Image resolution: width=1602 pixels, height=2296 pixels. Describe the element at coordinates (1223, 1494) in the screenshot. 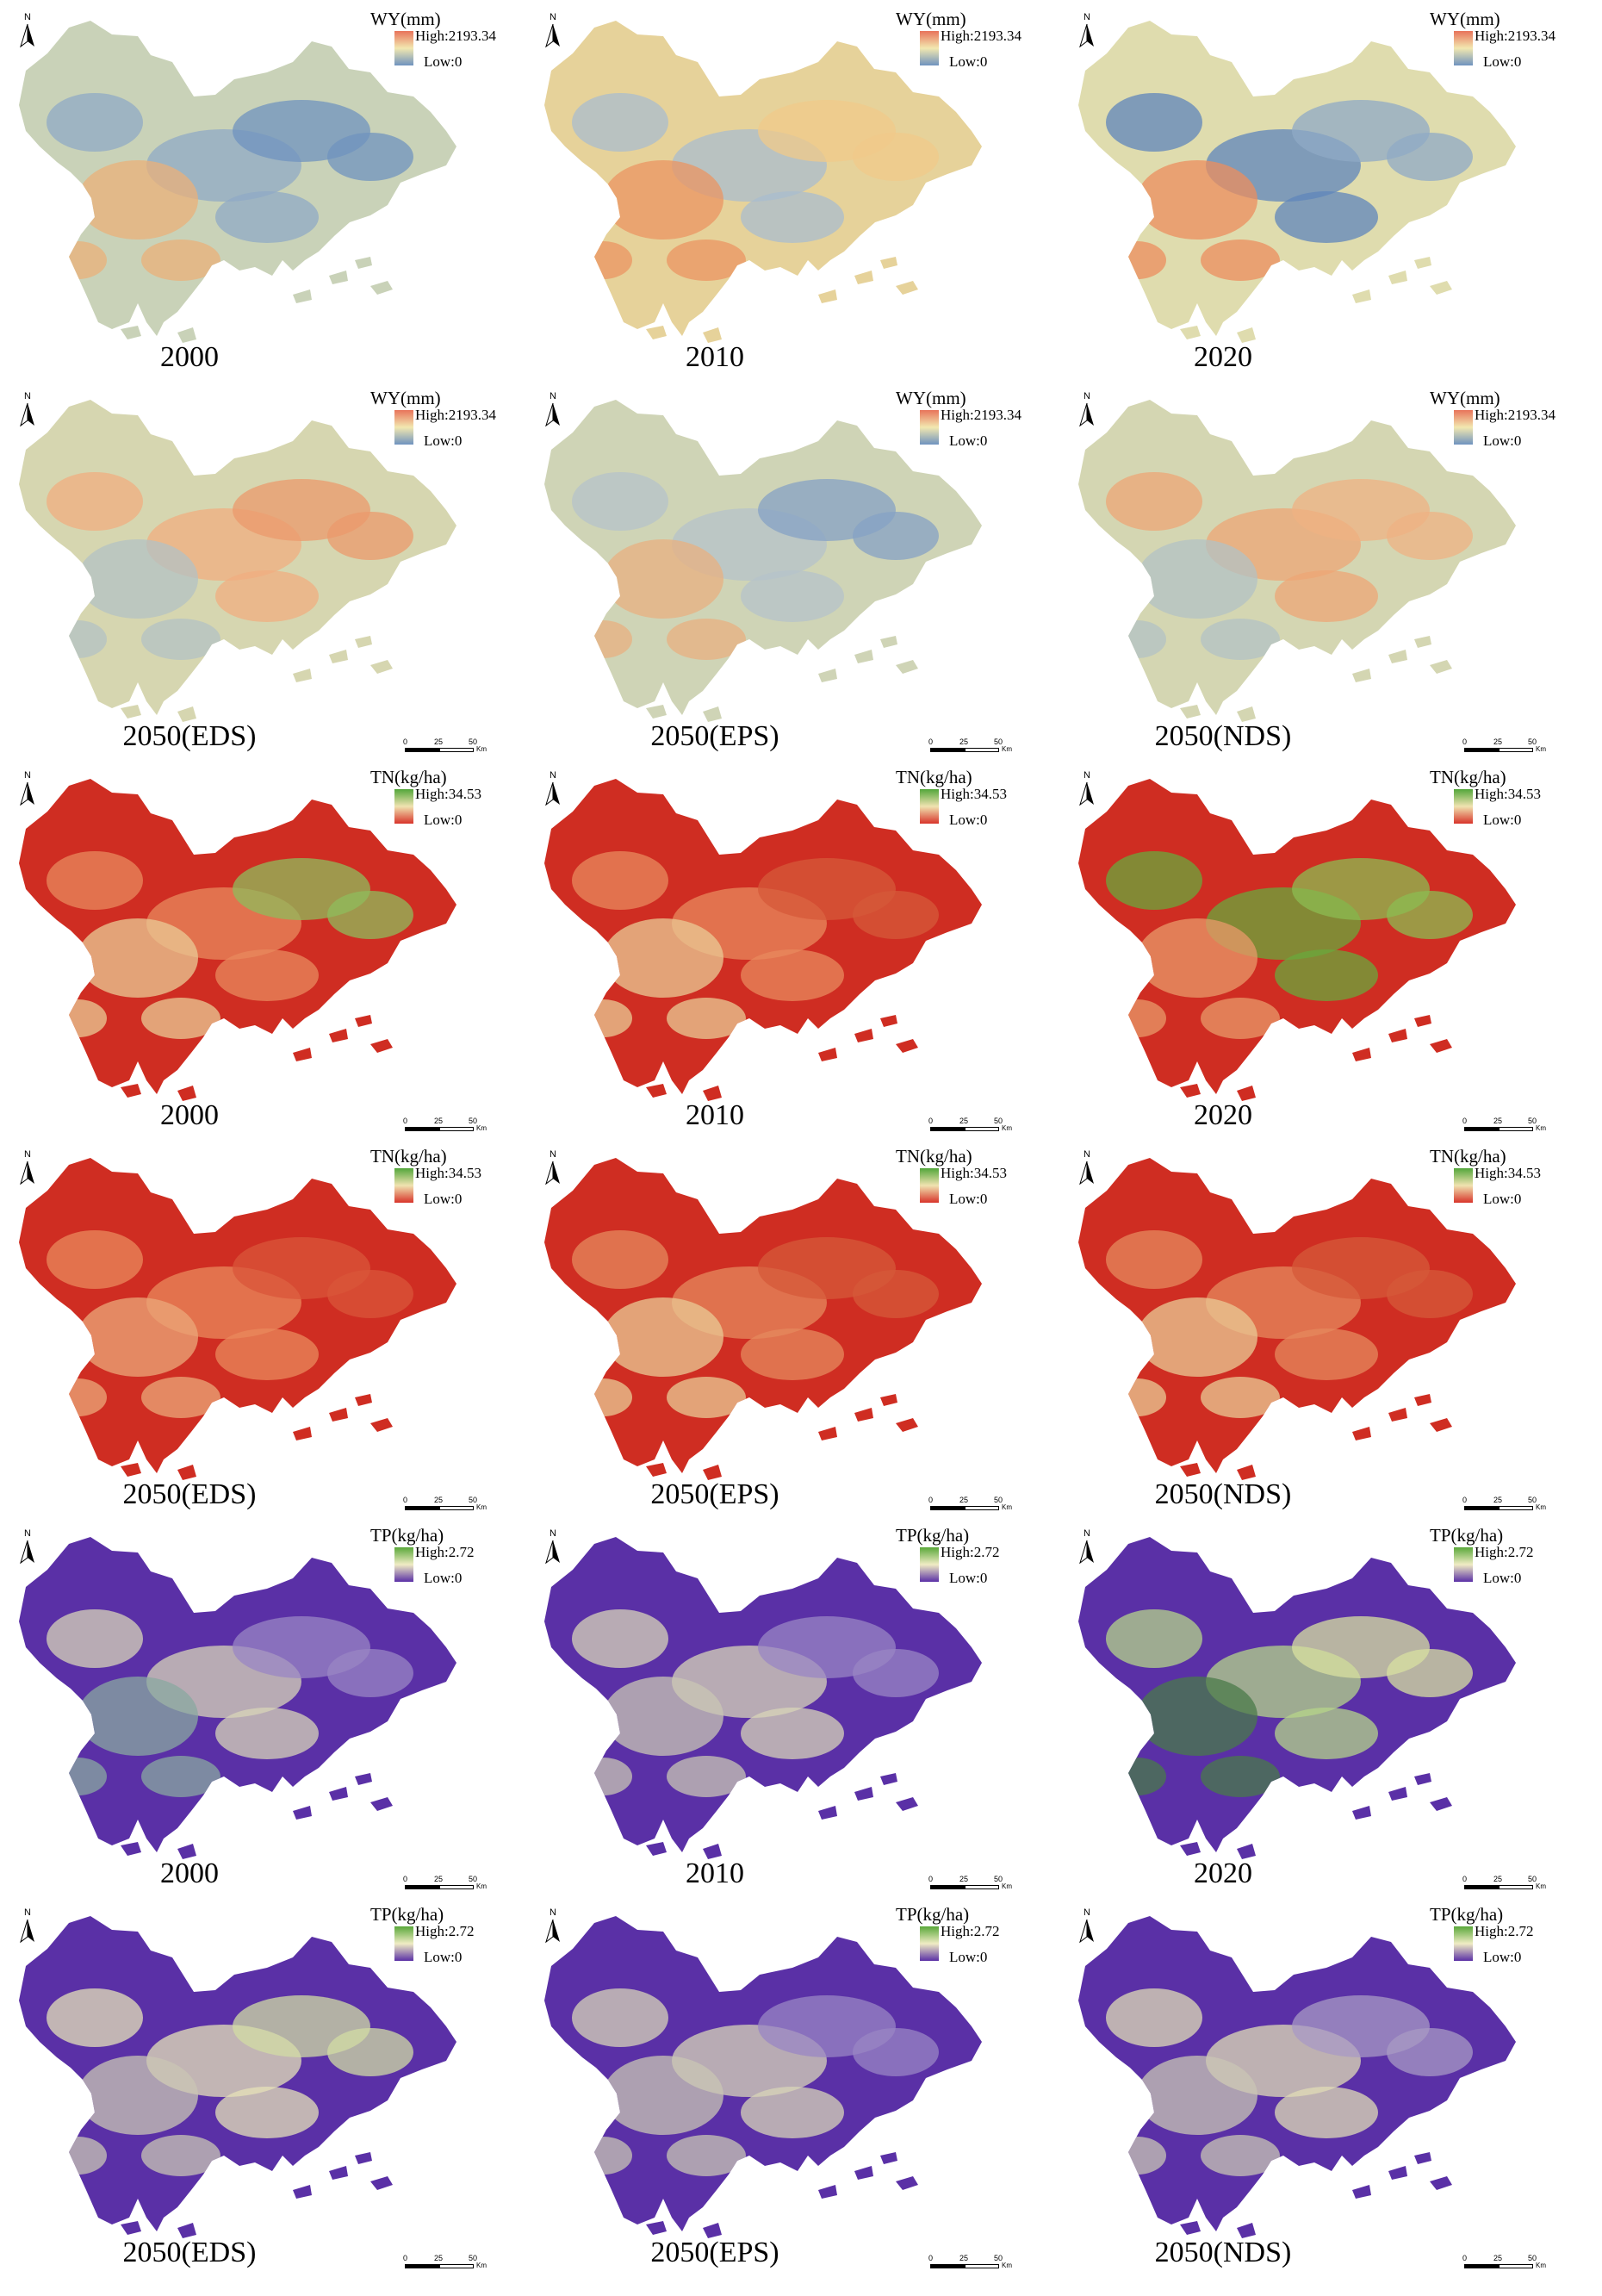

I see `panel-label: 2050(NDS)` at that location.